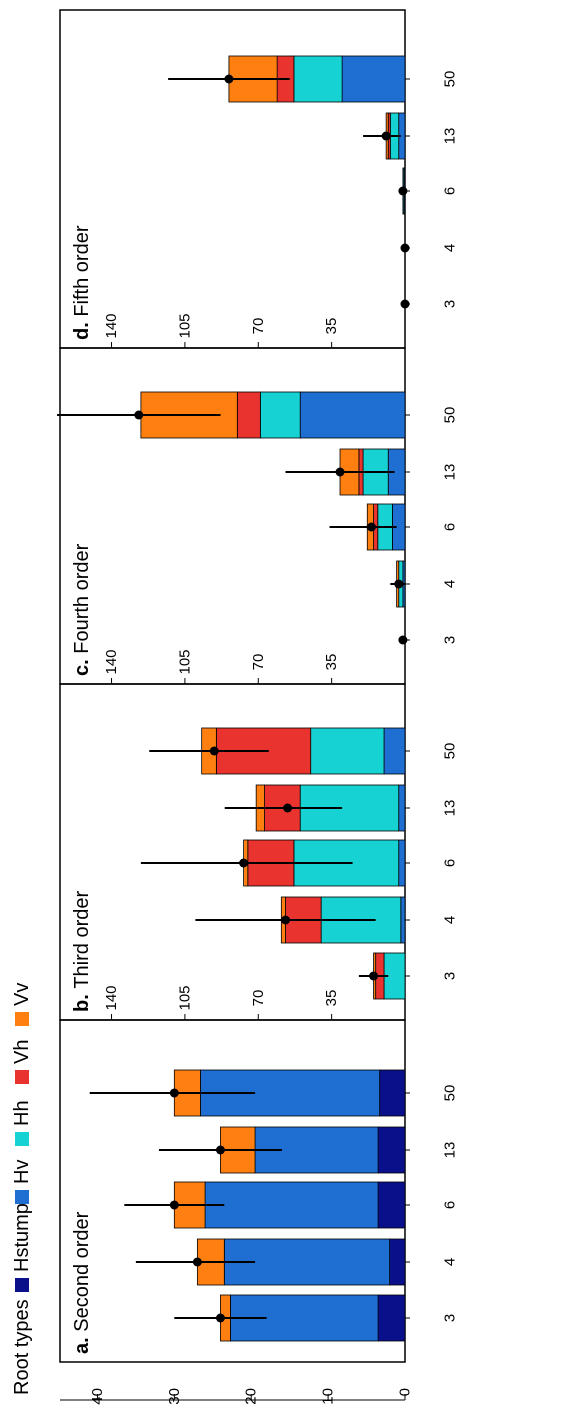 The image size is (573, 1414). Describe the element at coordinates (22, 1113) in the screenshot. I see `legend-label-hh: Hh` at that location.